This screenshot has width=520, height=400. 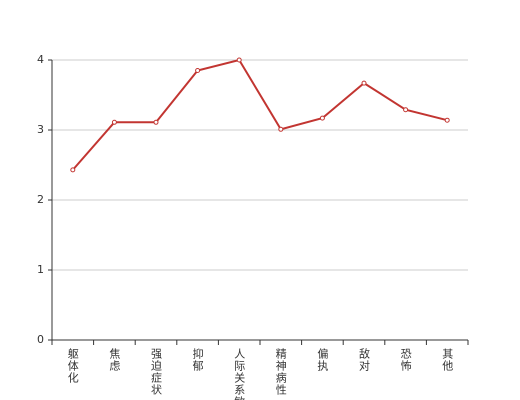 What do you see at coordinates (322, 359) in the screenshot?
I see `x-tick-label: 偏执` at bounding box center [322, 359].